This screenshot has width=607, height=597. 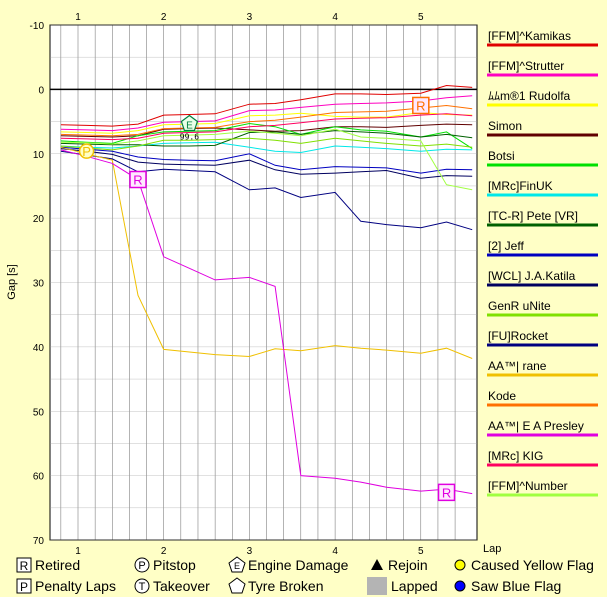 I want to click on marker-pitstop: P, so click(x=86, y=151).